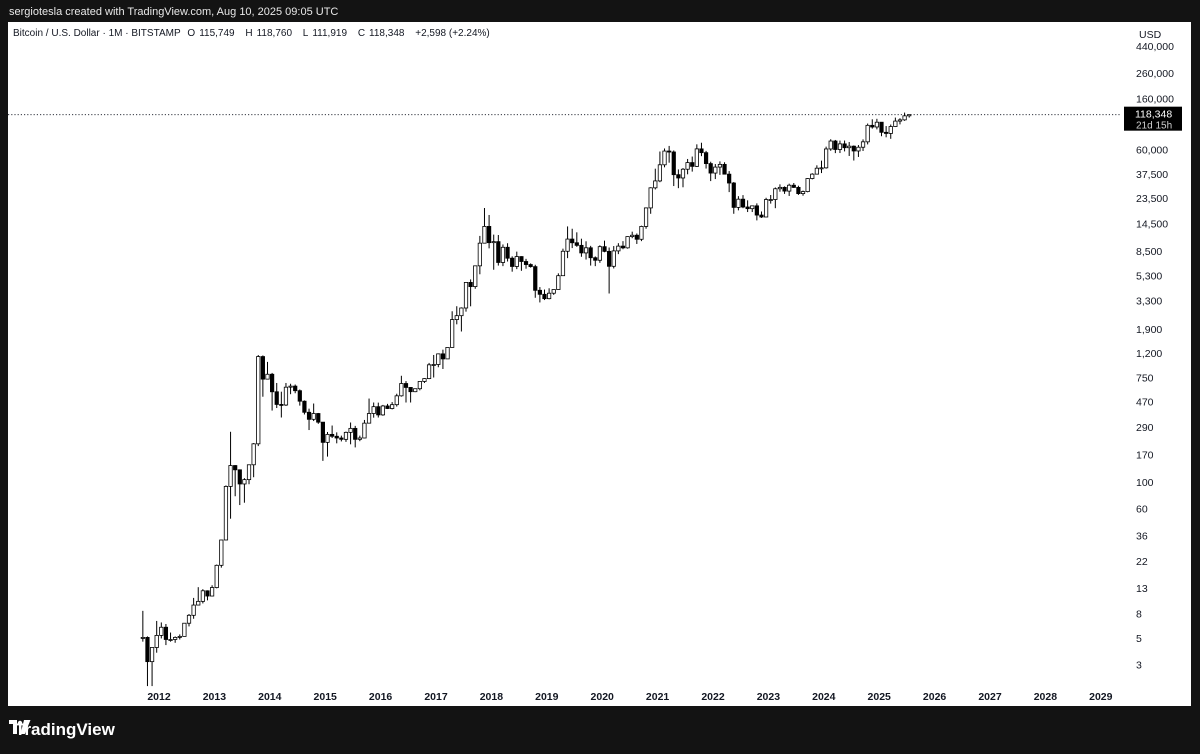  Describe the element at coordinates (1145, 456) in the screenshot. I see `y-tick-label: 170` at that location.